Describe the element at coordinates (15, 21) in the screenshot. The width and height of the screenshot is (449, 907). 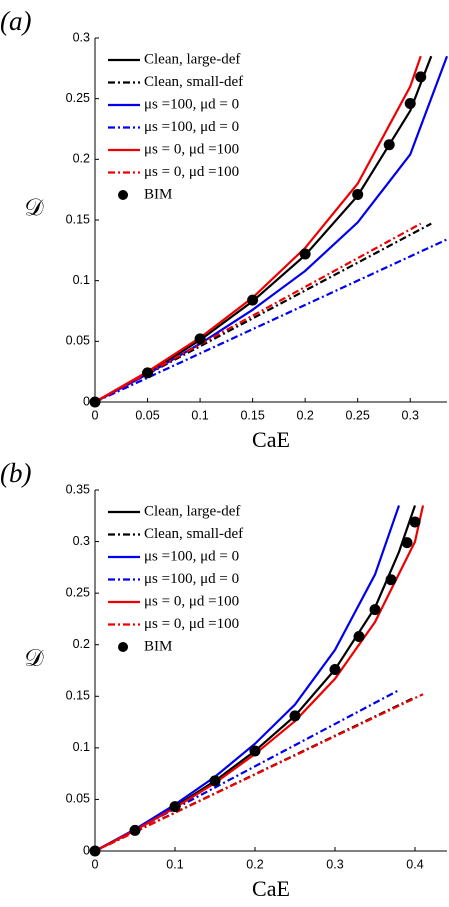
I see `panel-label: (a)` at that location.